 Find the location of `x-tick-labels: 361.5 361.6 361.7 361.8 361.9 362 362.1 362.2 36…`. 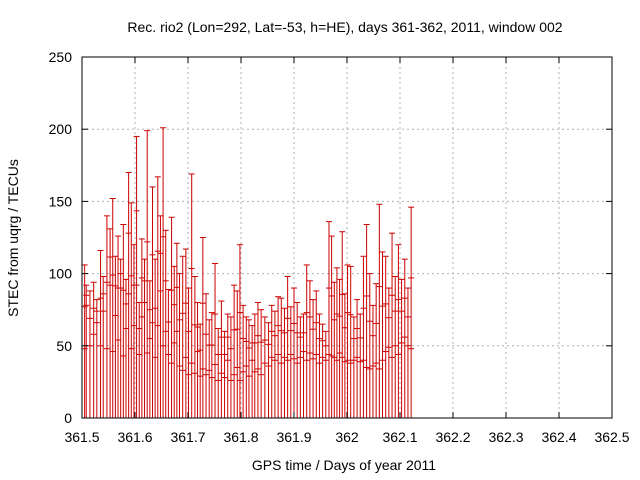

x-tick-labels: 361.5 361.6 361.7 361.8 361.9 362 362.1 362.2 36… is located at coordinates (346, 437).